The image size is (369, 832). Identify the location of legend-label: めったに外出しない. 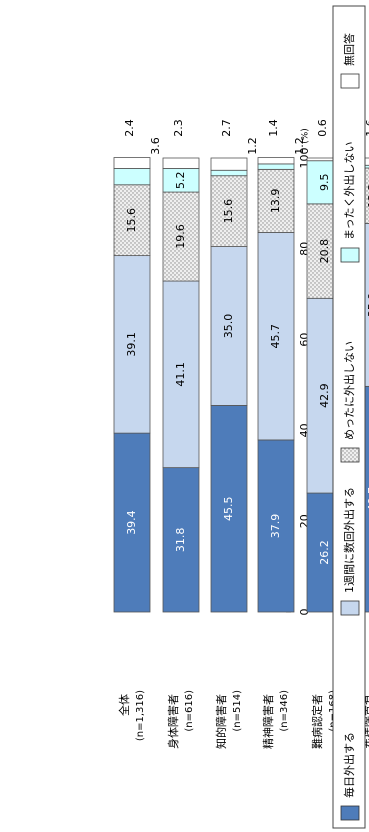
(349, 390).